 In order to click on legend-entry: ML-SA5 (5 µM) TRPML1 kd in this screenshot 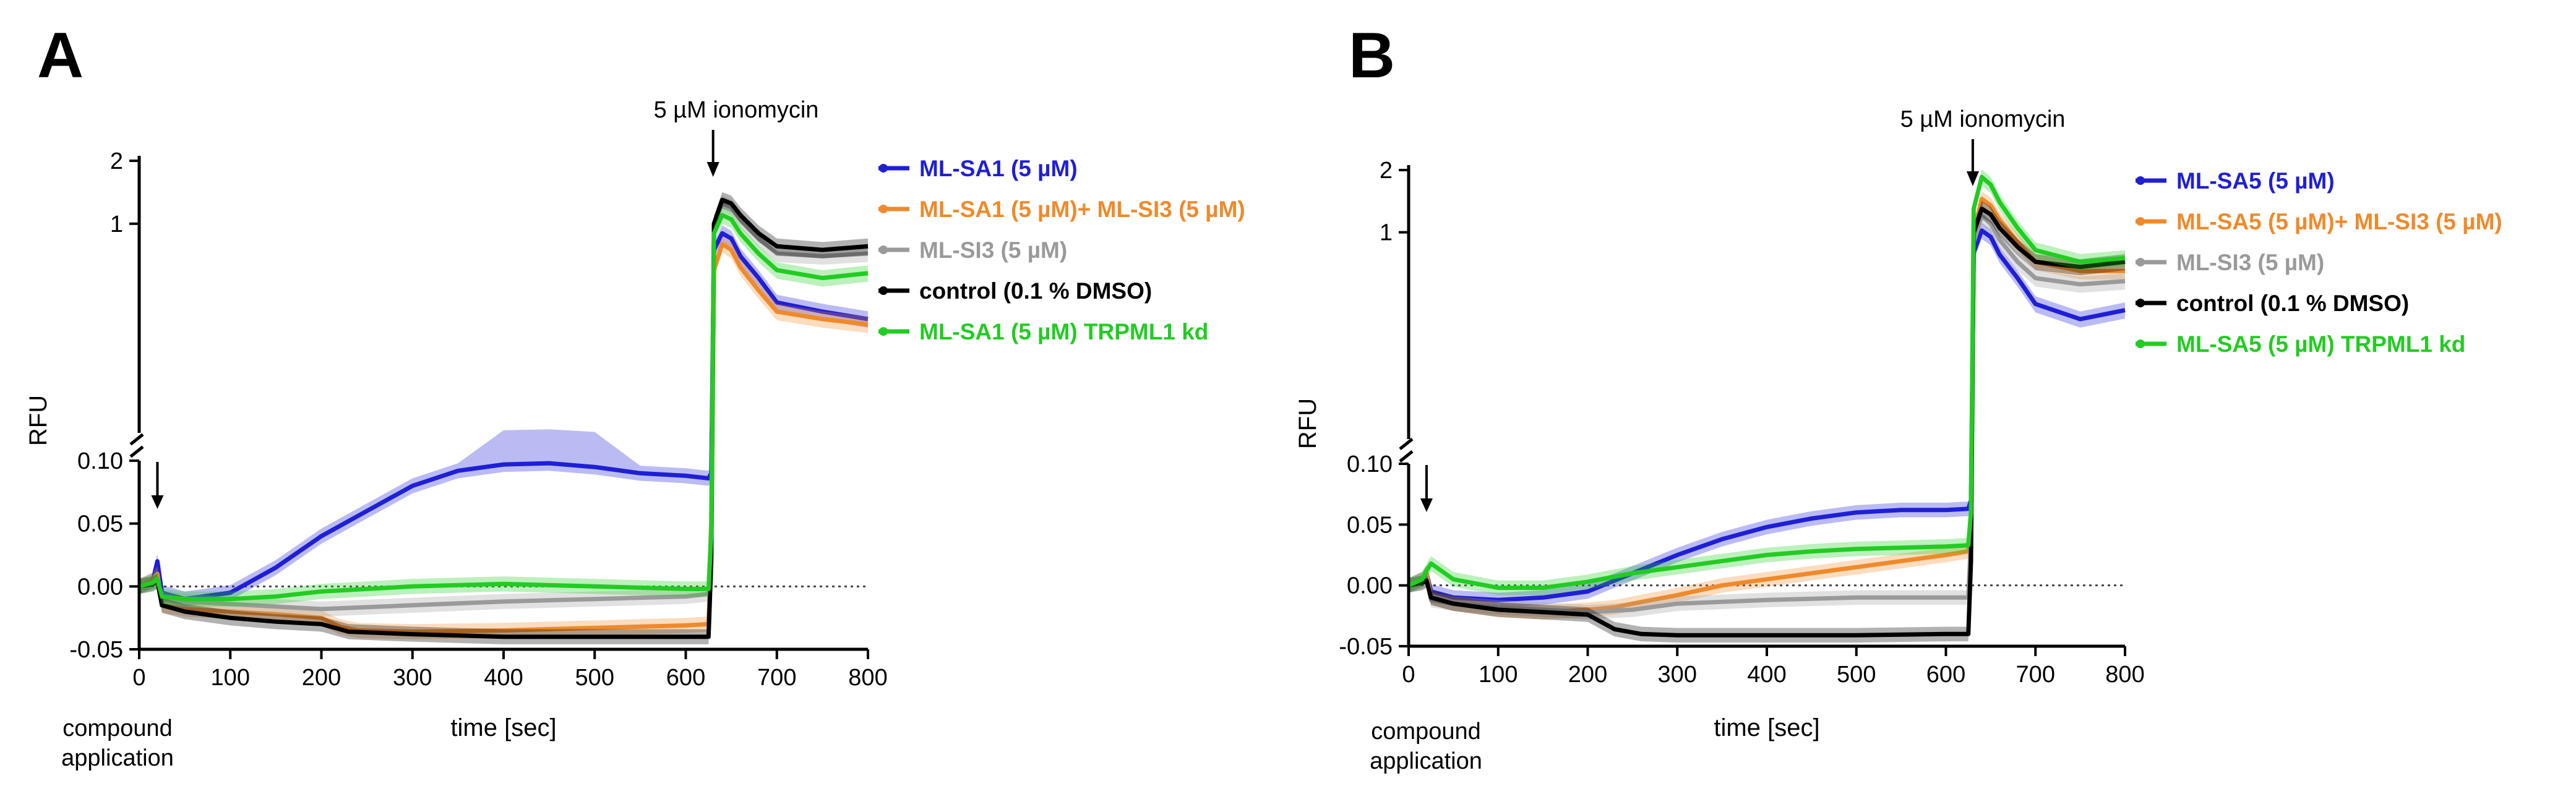, I will do `click(2320, 344)`.